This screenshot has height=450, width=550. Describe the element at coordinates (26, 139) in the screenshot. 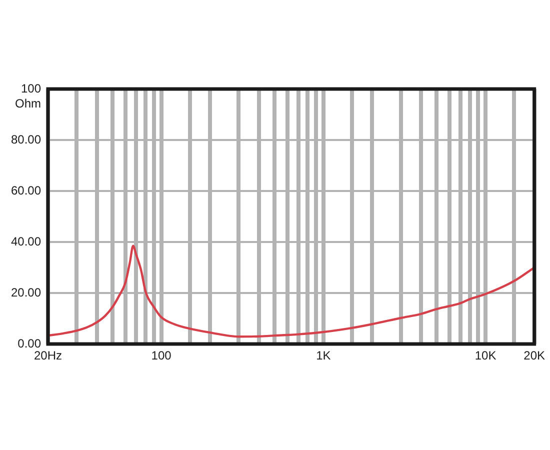

I see `y-tick-label: 80.00` at that location.